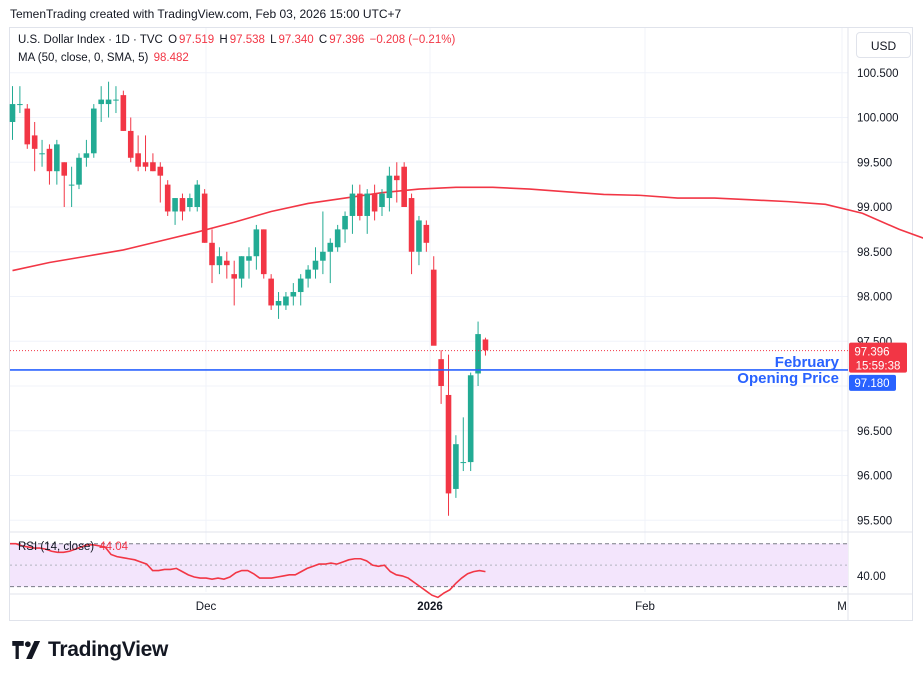  I want to click on y-tick-label: 98.500, so click(874, 253).